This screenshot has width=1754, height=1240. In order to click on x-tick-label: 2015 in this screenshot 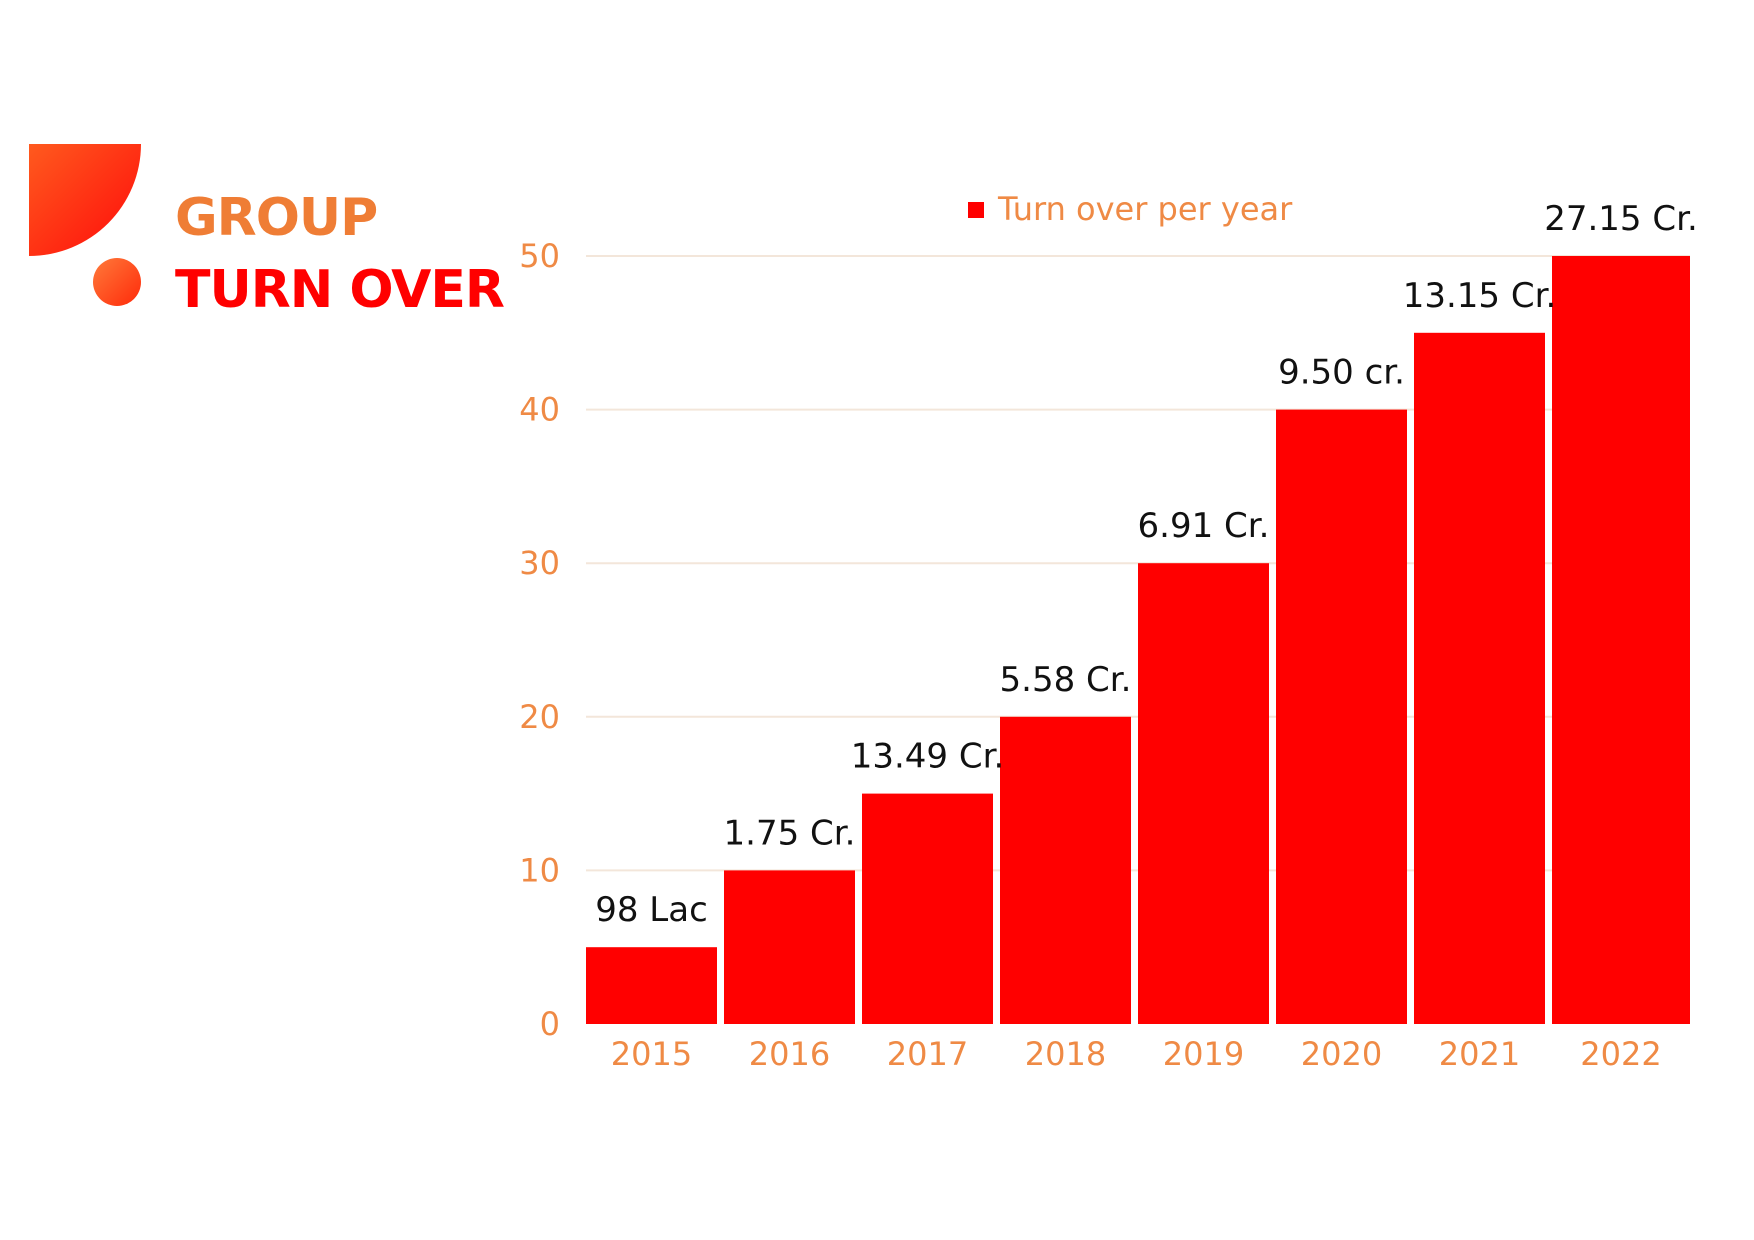, I will do `click(651, 1054)`.